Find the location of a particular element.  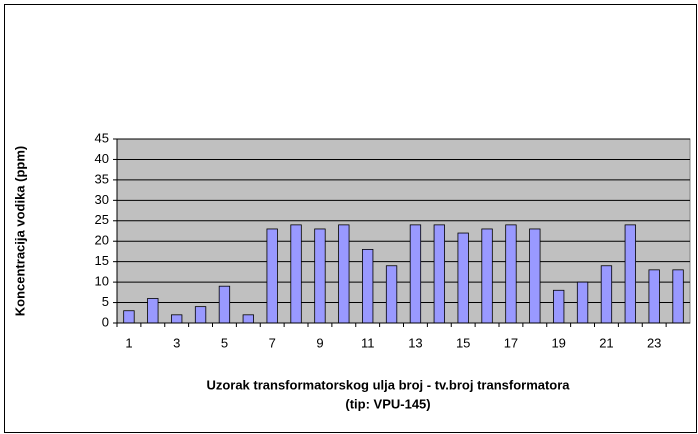

x-tick-label: 5 is located at coordinates (224, 342).